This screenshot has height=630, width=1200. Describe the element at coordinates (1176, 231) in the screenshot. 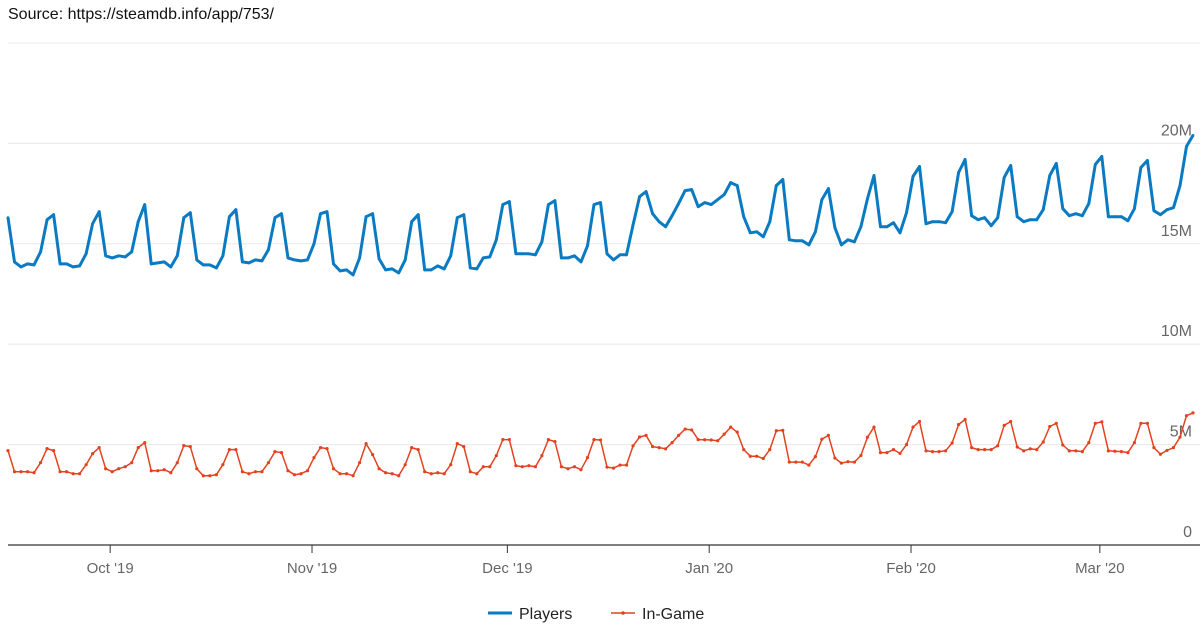

I see `y-tick-label: 15M` at that location.